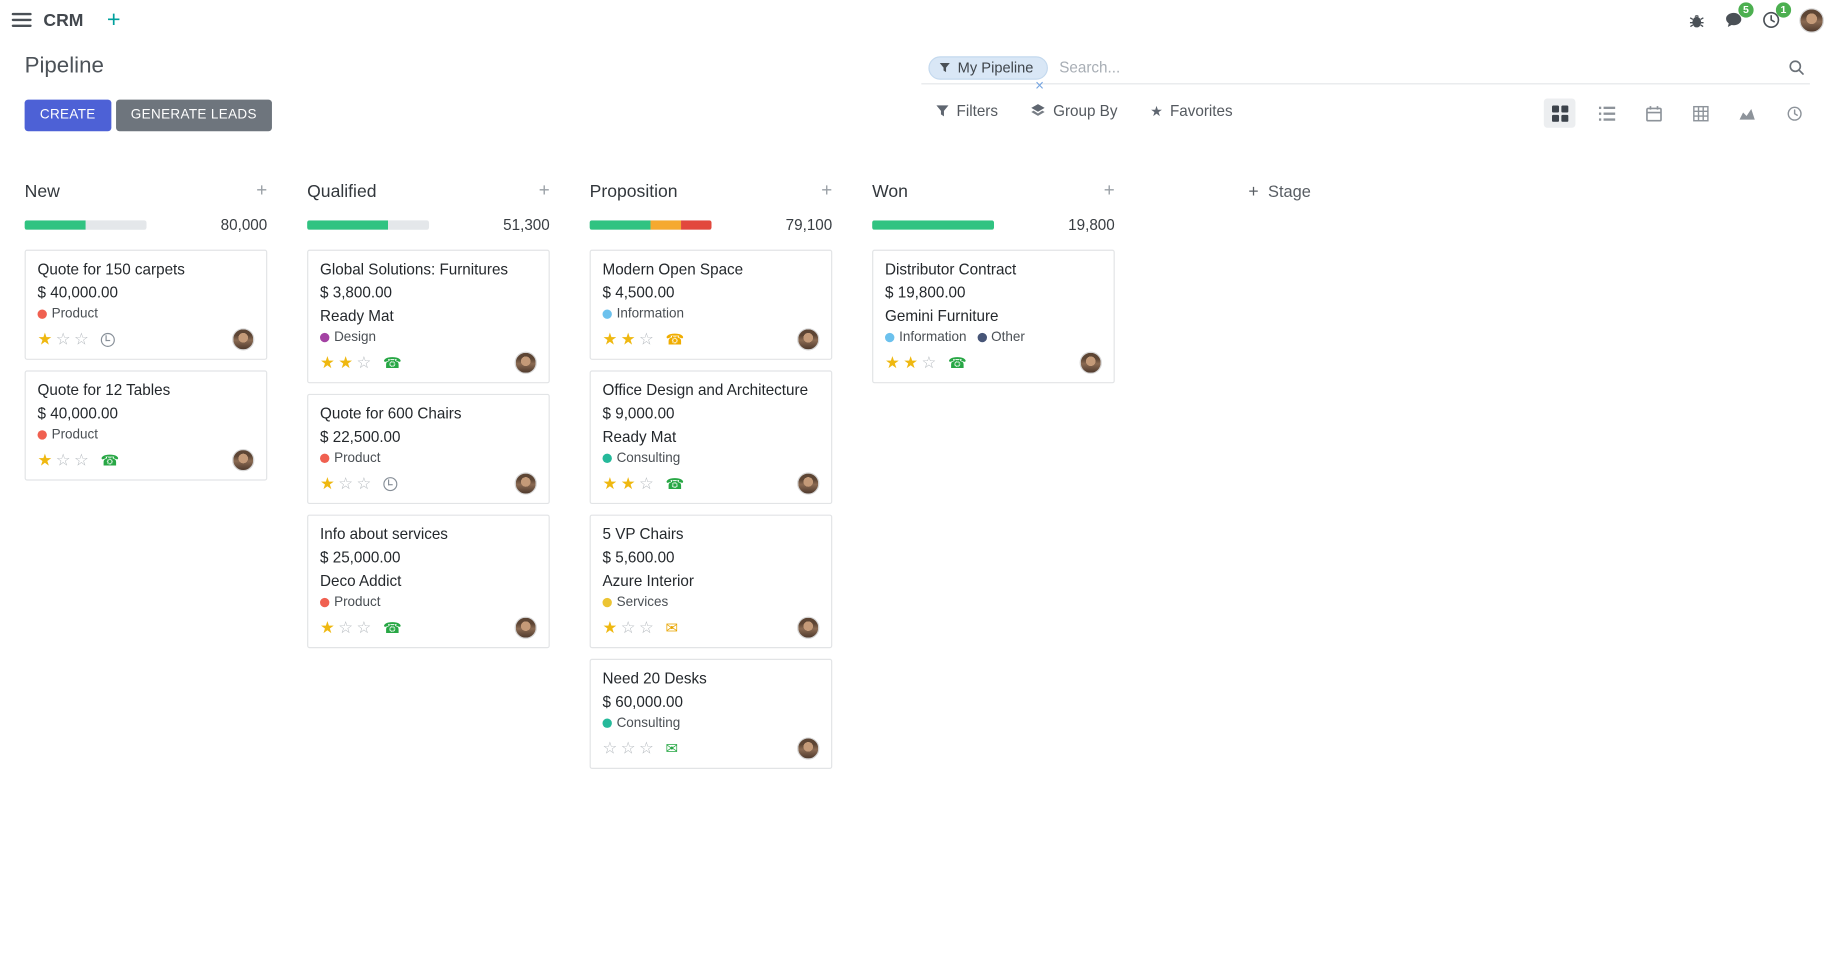  I want to click on card-priority: ☆ ☆ ☆, so click(630, 748).